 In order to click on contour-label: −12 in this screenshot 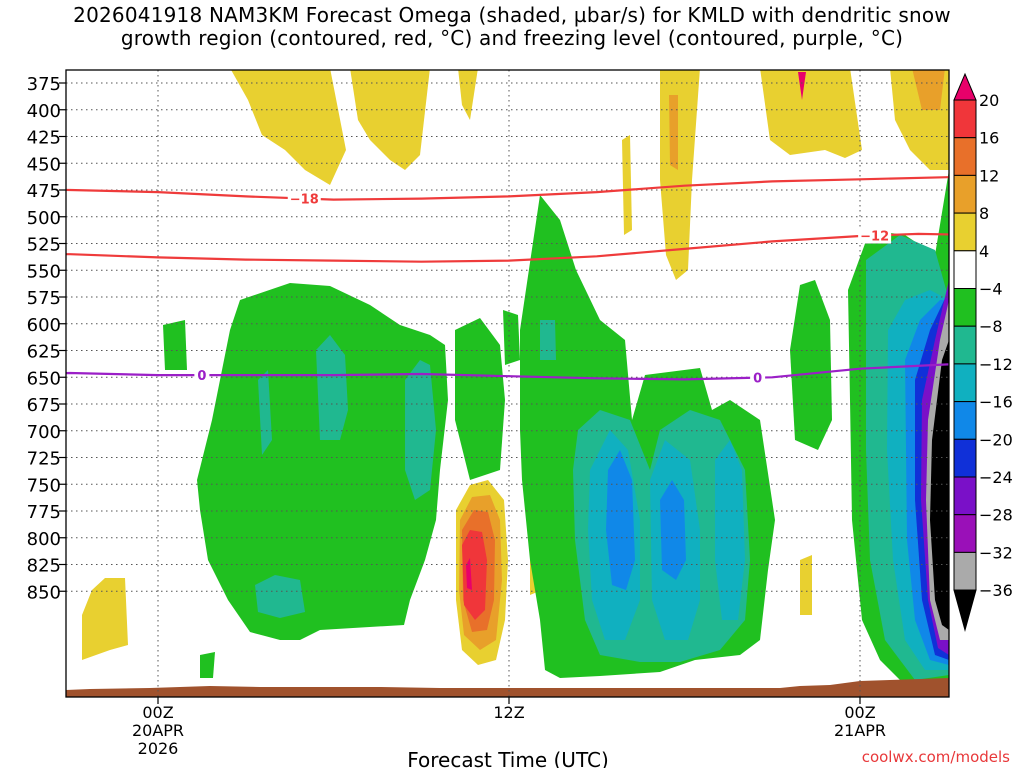, I will do `click(874, 236)`.